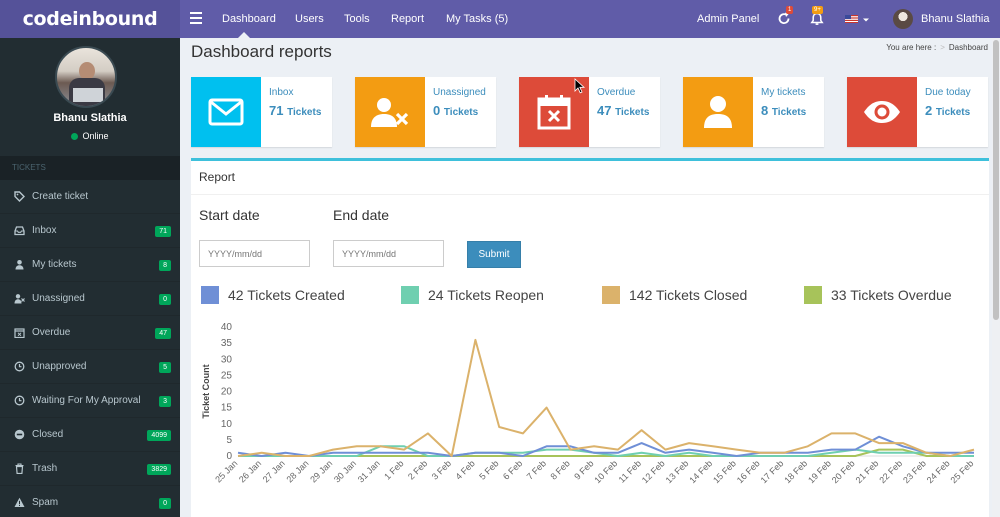 The width and height of the screenshot is (1000, 517). I want to click on sidebar-item-label: Spam, so click(45, 502).